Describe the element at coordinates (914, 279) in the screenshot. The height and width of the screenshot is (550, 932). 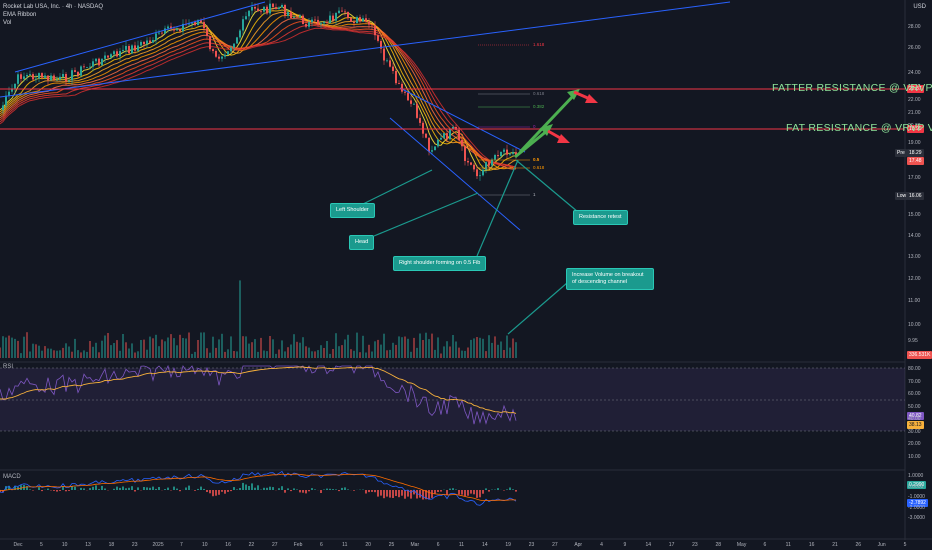
I see `price-axis-tick: 12.00` at that location.